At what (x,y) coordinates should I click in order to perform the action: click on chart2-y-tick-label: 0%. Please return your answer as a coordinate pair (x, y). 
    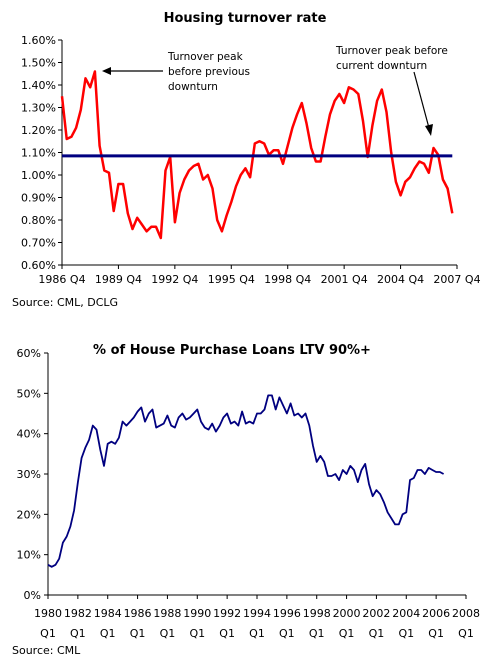
    Looking at the image, I should click on (32, 595).